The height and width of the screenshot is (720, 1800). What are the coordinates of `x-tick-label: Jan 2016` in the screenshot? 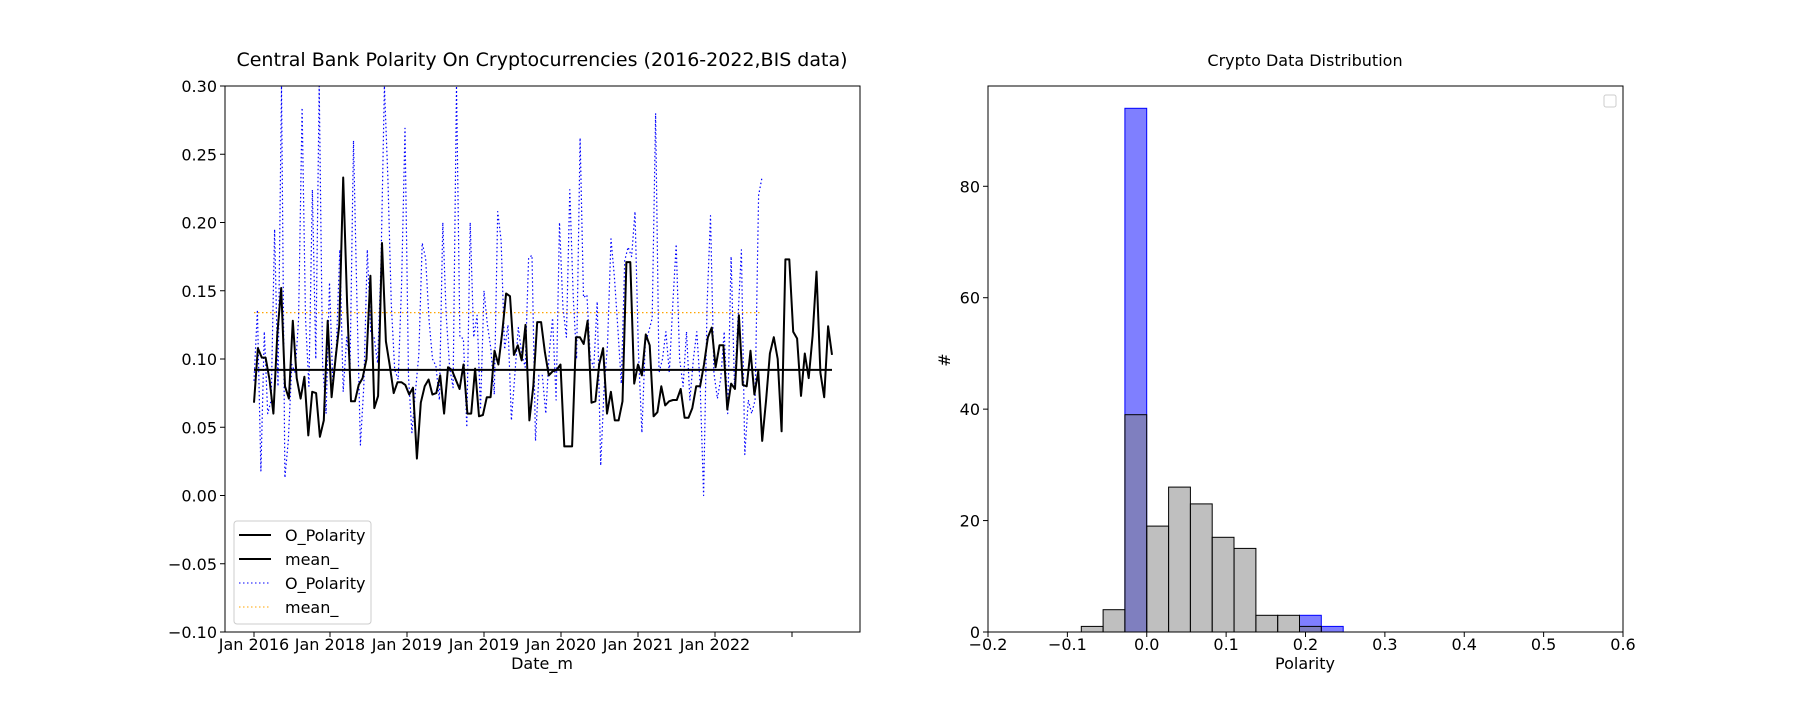 It's located at (253, 644).